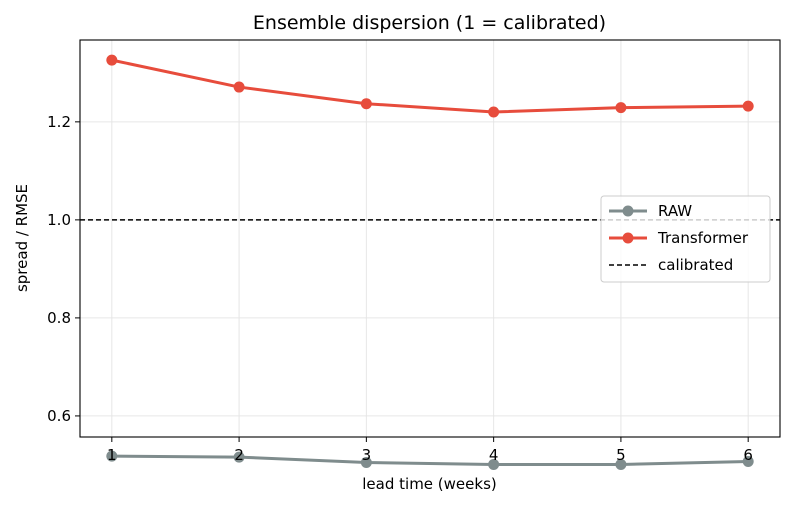  I want to click on legend-entry-transformer: Transformer, so click(679, 238).